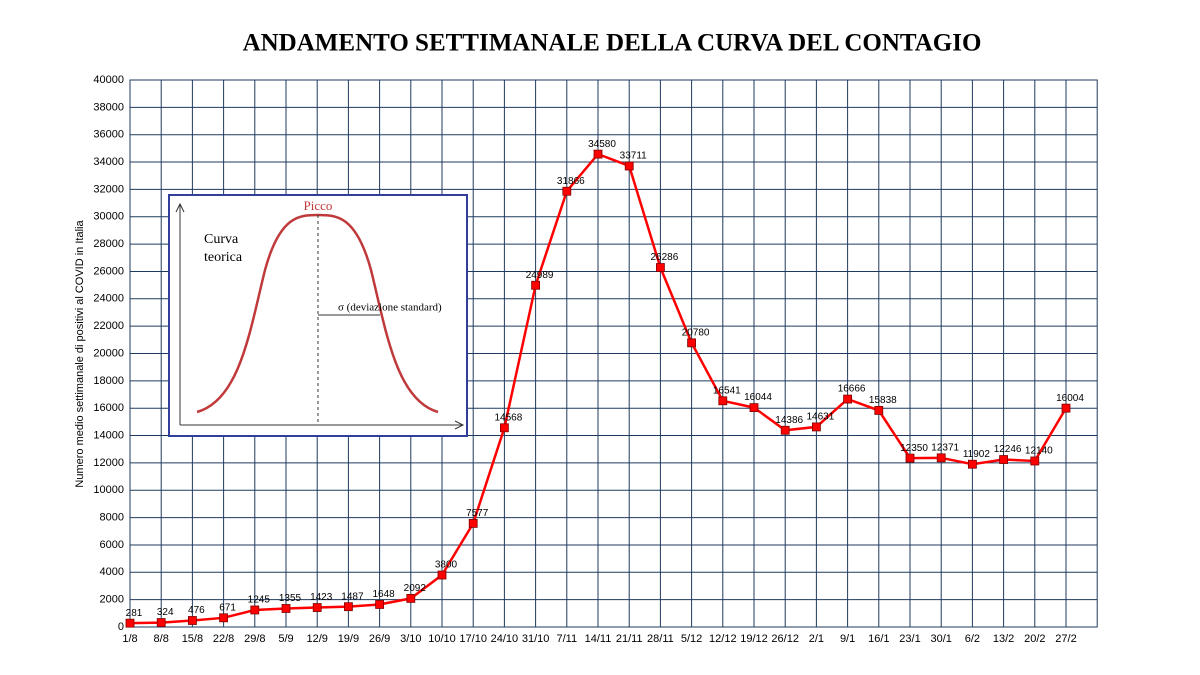 The image size is (1200, 675). Describe the element at coordinates (108, 189) in the screenshot. I see `y-tick-label: 32000` at that location.